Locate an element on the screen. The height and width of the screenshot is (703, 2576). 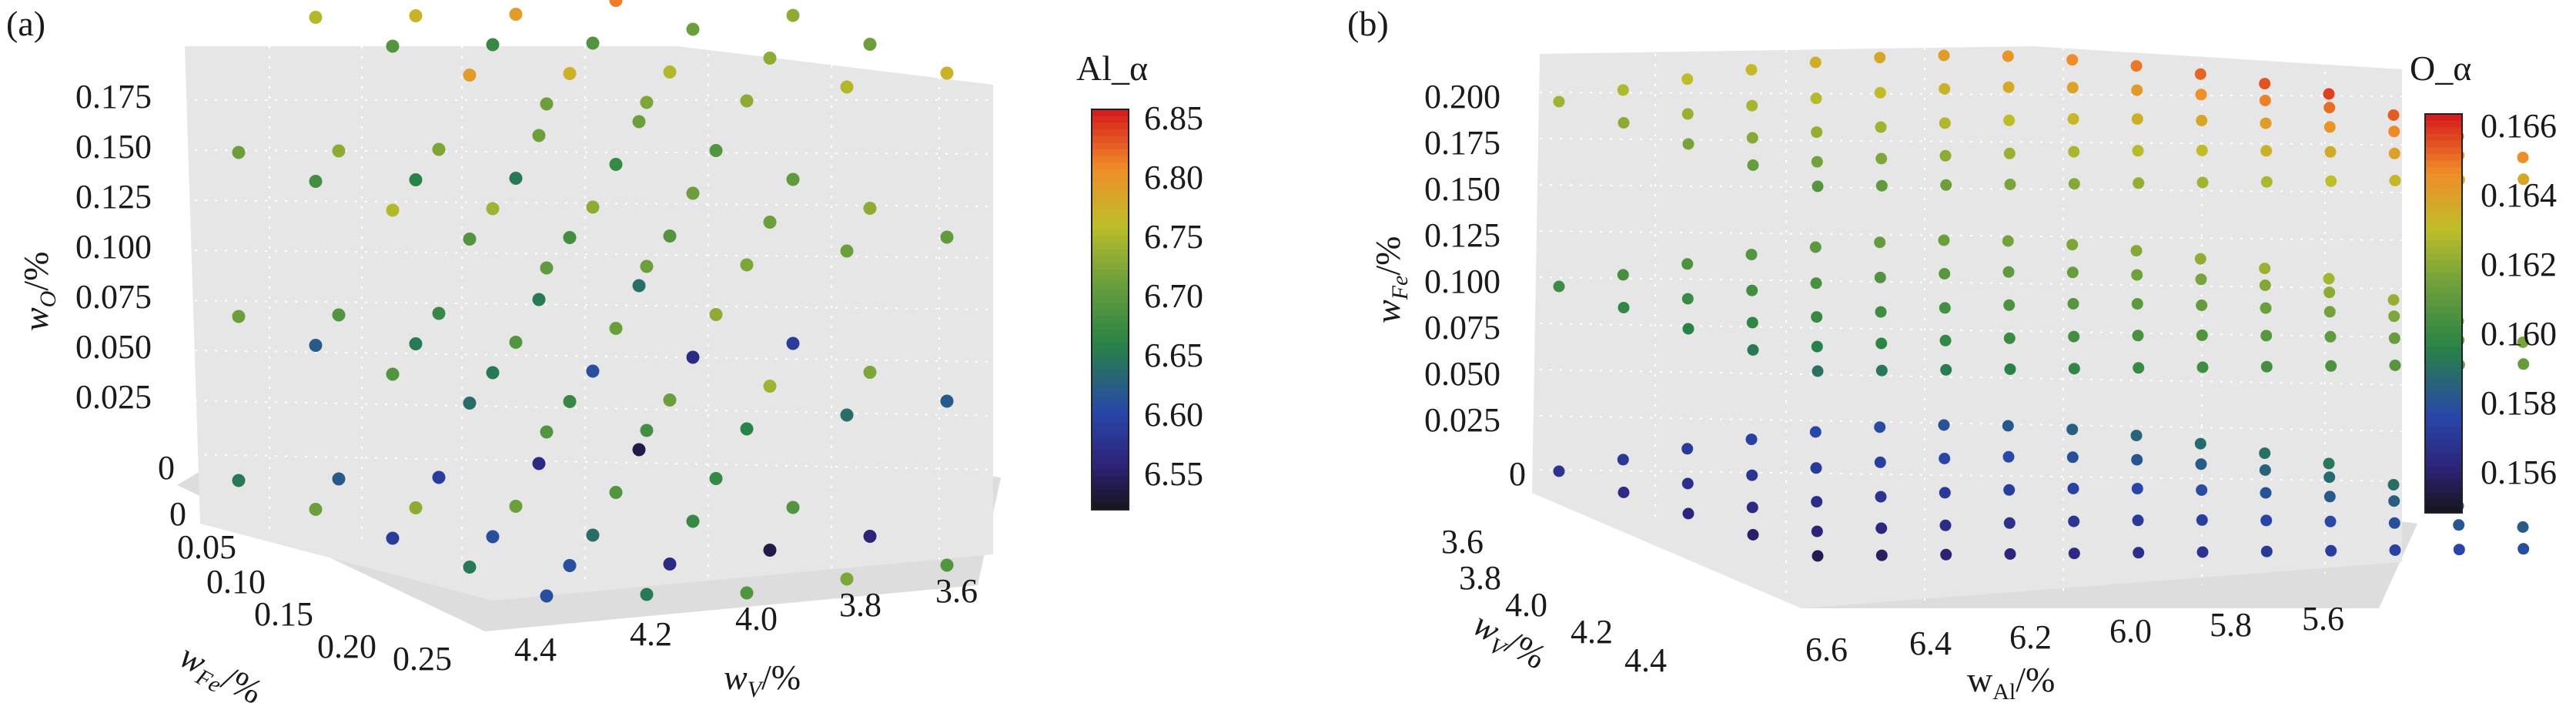
colorbar-a is located at coordinates (1110, 310).